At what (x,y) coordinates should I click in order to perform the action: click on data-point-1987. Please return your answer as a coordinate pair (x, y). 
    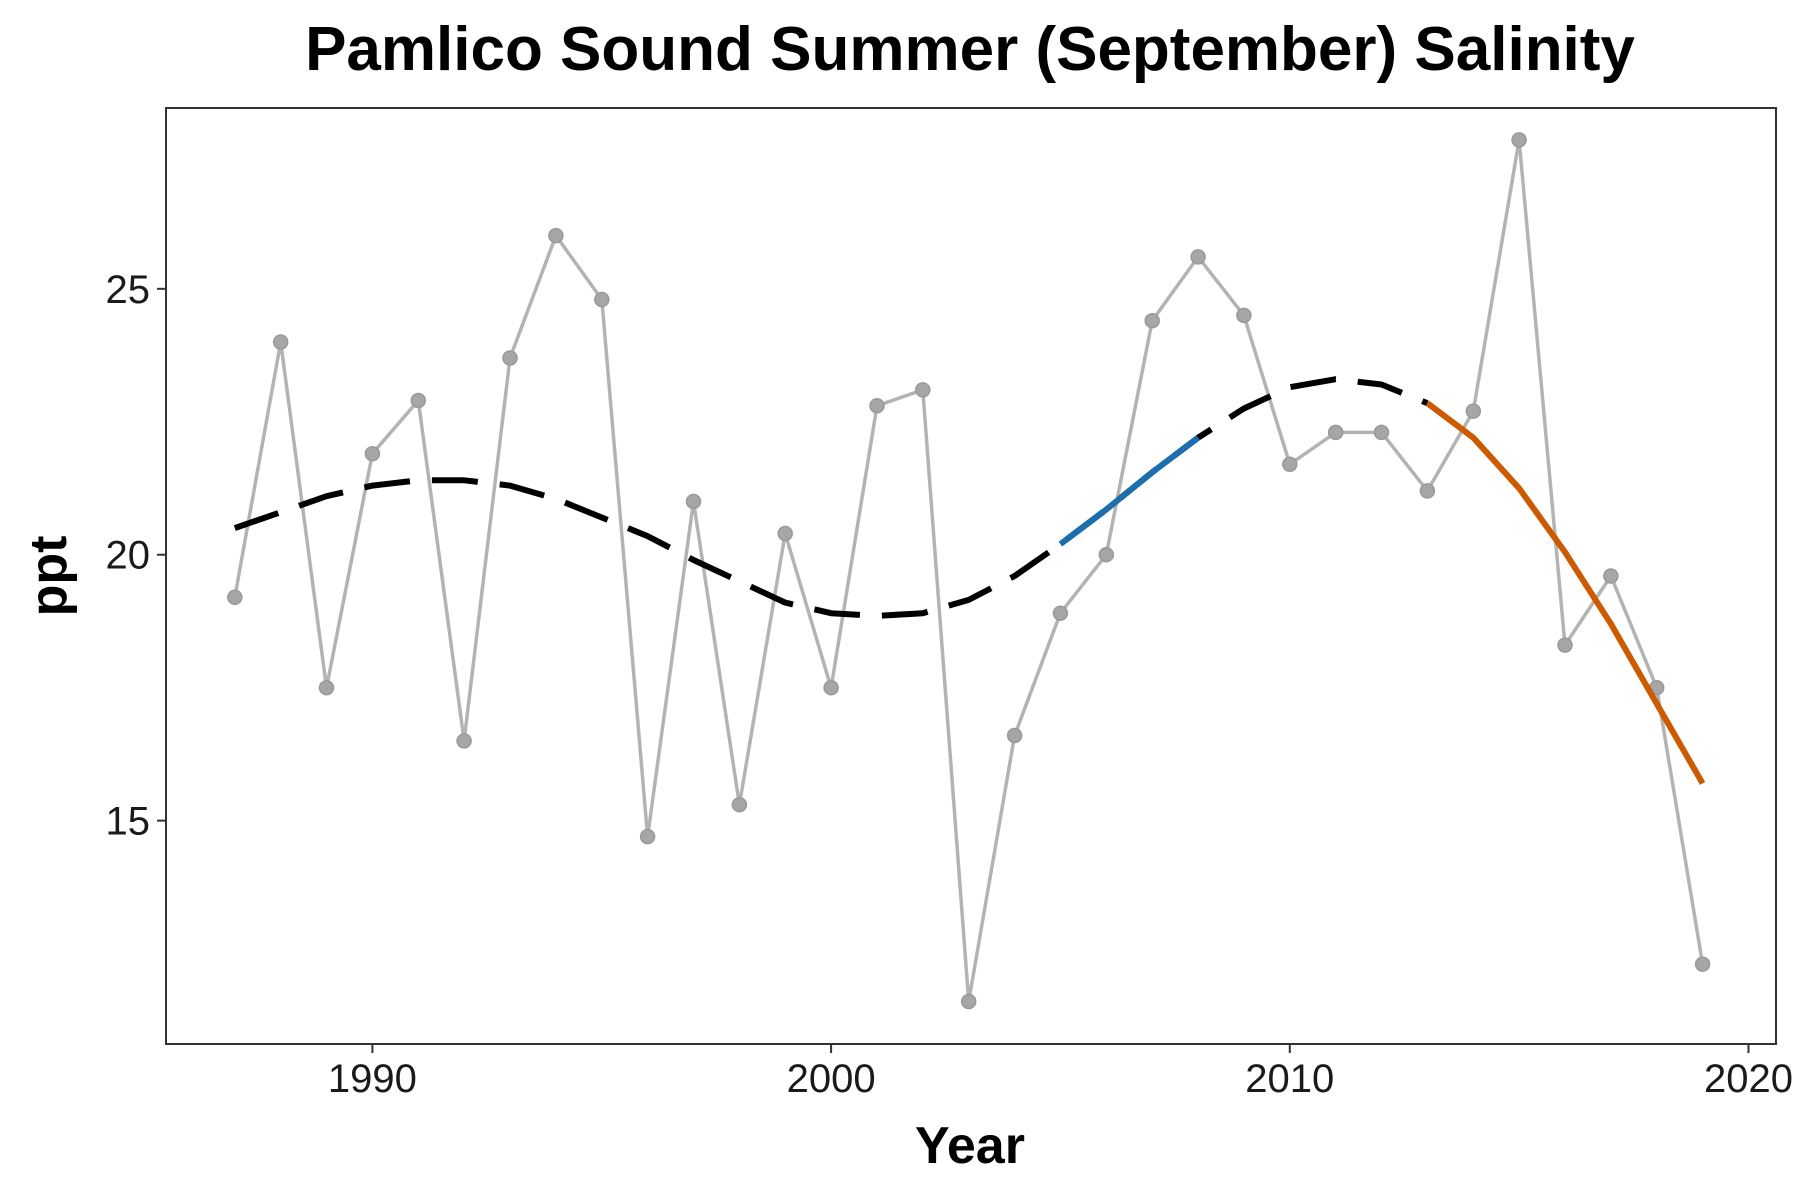
    Looking at the image, I should click on (235, 597).